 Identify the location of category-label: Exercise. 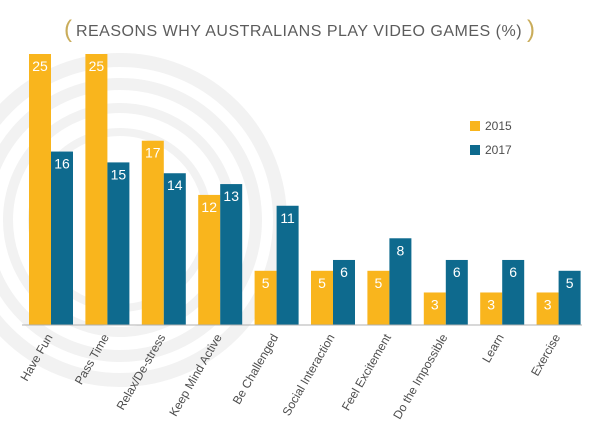
(545, 354).